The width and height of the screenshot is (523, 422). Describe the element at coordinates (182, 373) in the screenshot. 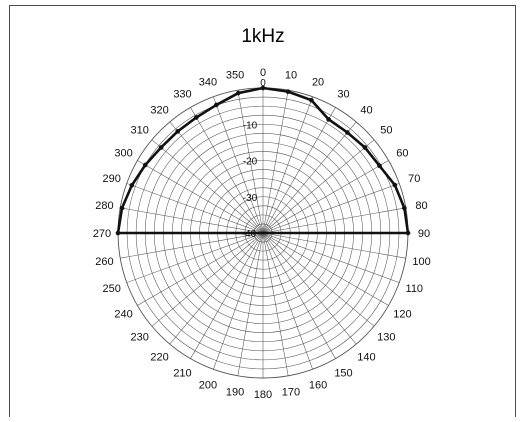

I see `angle-label: 210` at that location.